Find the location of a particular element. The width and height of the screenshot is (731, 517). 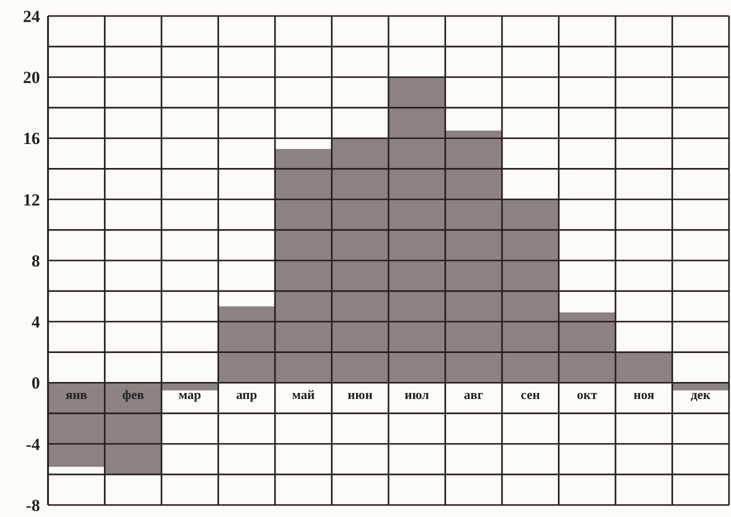

x-tick-label: янв is located at coordinates (77, 394).